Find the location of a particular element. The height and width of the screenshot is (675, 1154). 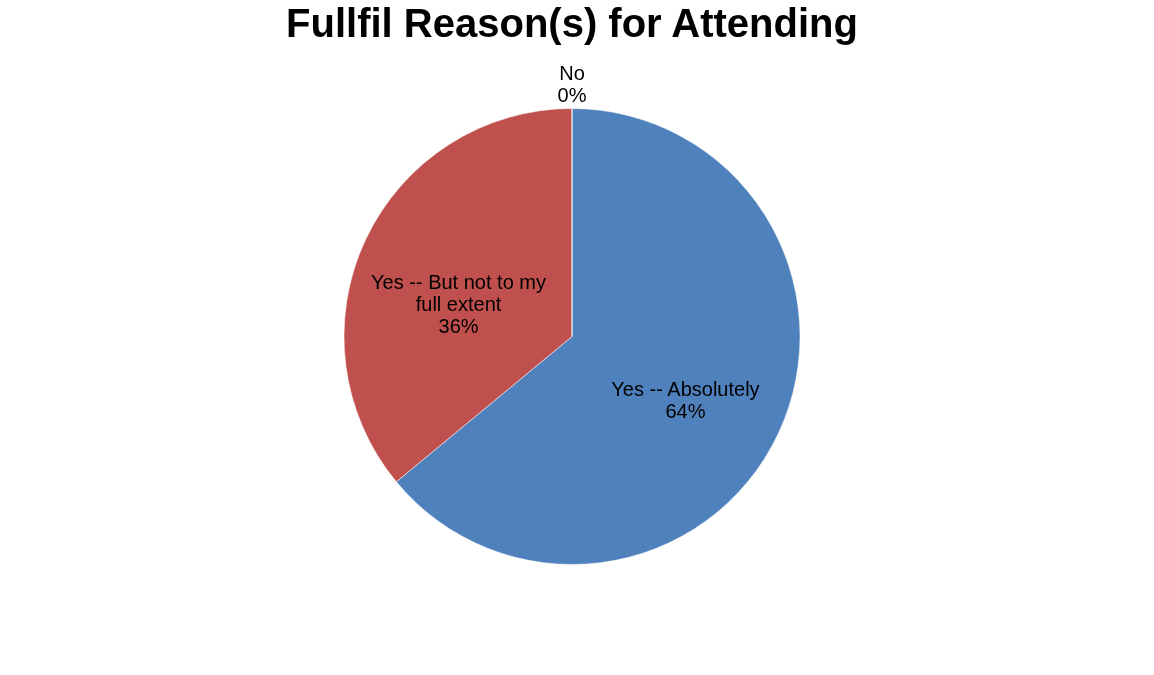

chart-title: Fullfil Reason(s) for Attending is located at coordinates (572, 23).